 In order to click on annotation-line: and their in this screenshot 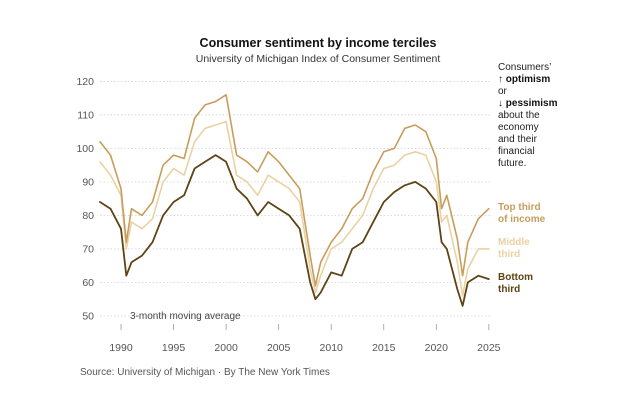, I will do `click(518, 139)`.